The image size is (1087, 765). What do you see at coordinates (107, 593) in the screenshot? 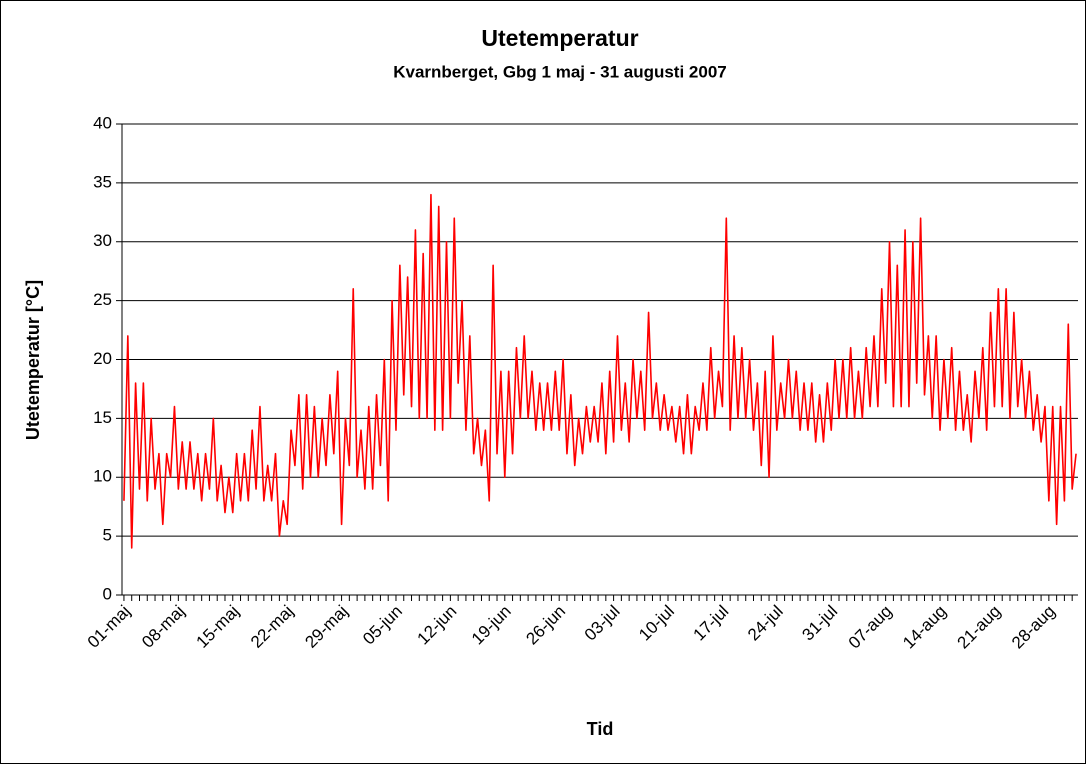
I see `y-tick-label: 0` at bounding box center [107, 593].